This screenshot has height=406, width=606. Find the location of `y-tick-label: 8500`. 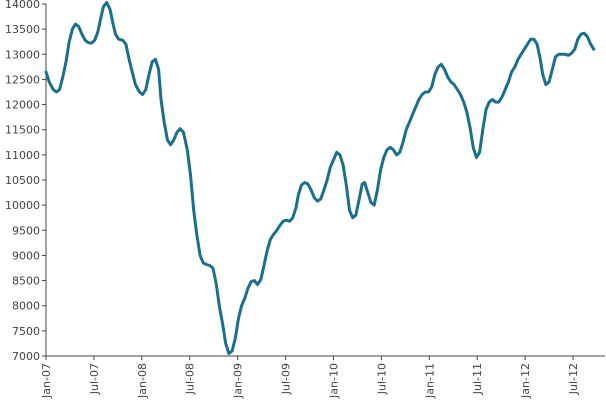

y-tick-label: 8500 is located at coordinates (26, 281).